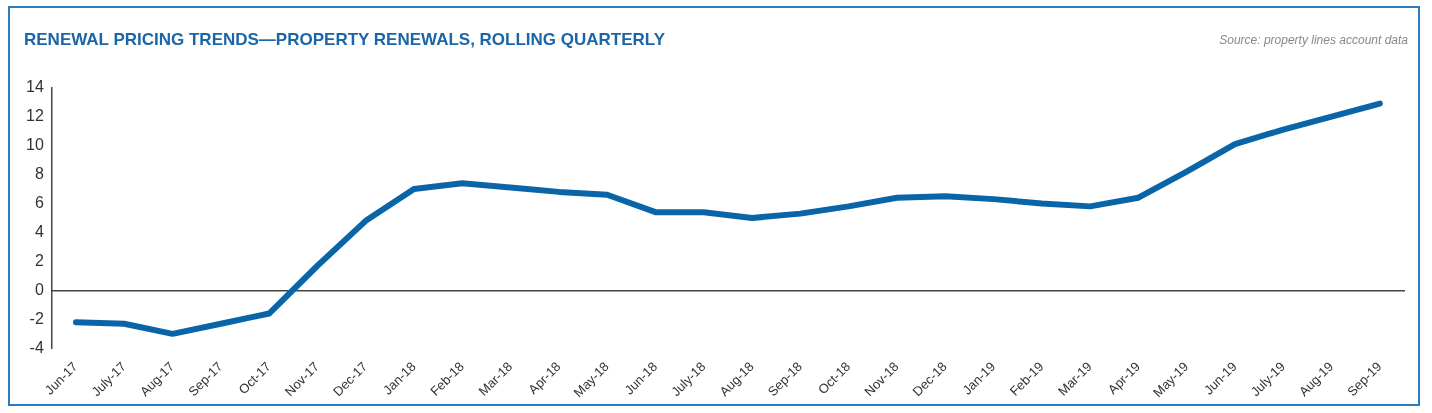 This screenshot has height=413, width=1432. I want to click on y-tick-label: 2, so click(39, 260).